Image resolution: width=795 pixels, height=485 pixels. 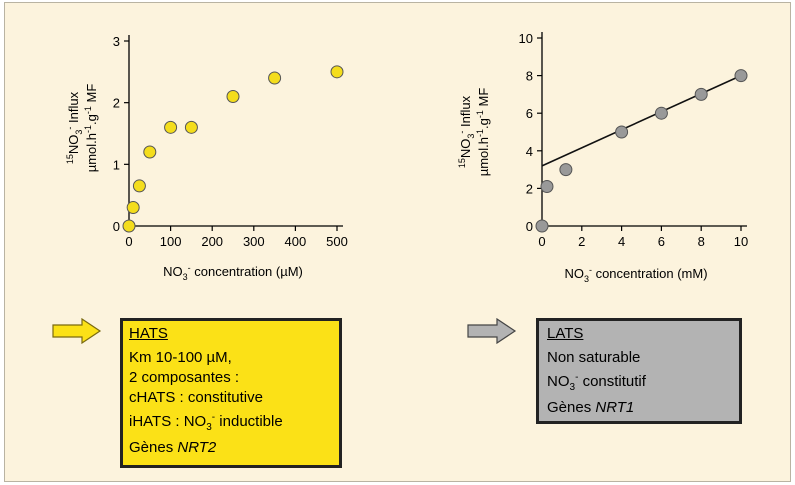 I want to click on lats-constitutive-line: NO3- constitutif, so click(x=596, y=382).